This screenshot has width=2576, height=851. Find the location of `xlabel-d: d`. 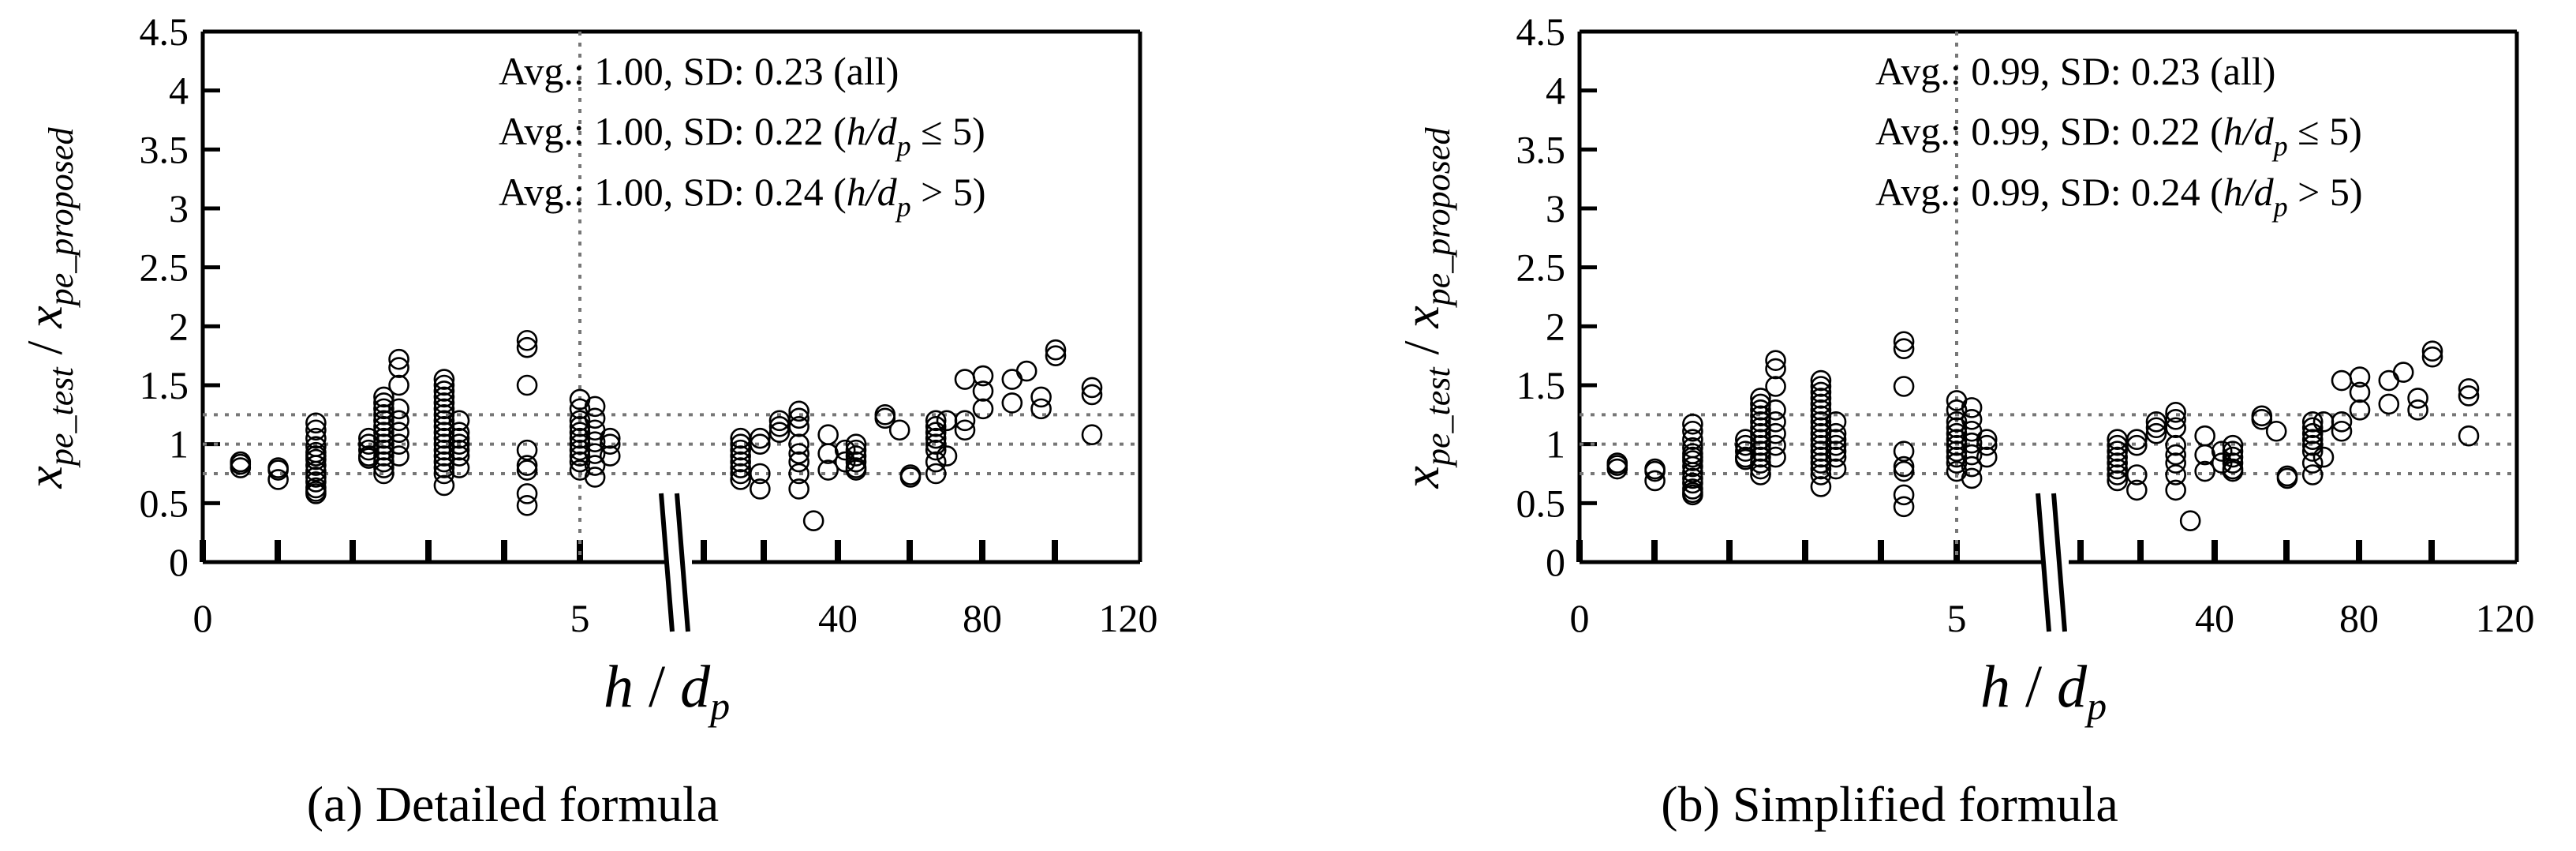

xlabel-d: d is located at coordinates (695, 687).